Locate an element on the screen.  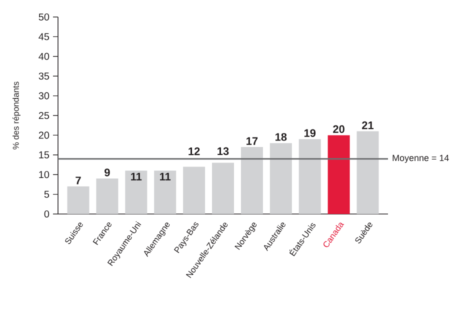
y-tick-label: 50 is located at coordinates (44, 17).